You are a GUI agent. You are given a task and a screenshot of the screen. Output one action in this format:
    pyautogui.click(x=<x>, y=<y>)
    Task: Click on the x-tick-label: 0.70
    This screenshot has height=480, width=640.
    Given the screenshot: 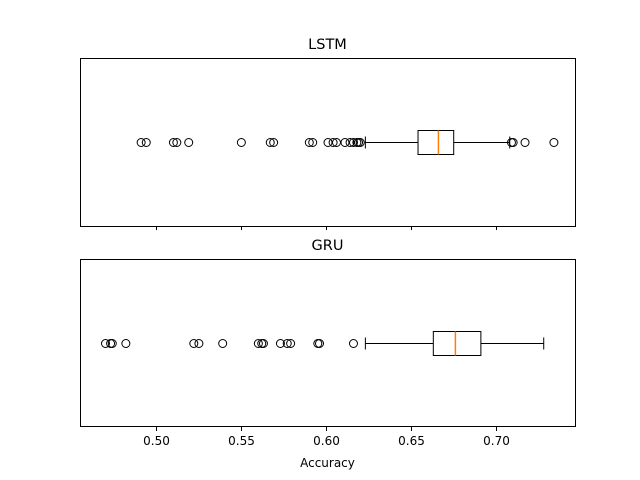 What is the action you would take?
    pyautogui.click(x=496, y=441)
    